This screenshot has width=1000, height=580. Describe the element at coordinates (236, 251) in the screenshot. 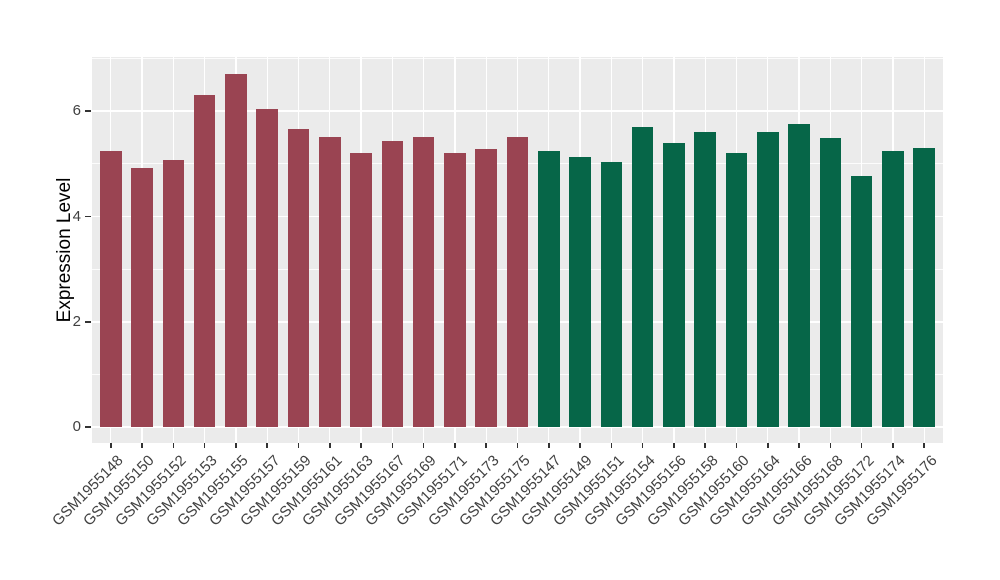

I see `bar-GSM1955155` at that location.